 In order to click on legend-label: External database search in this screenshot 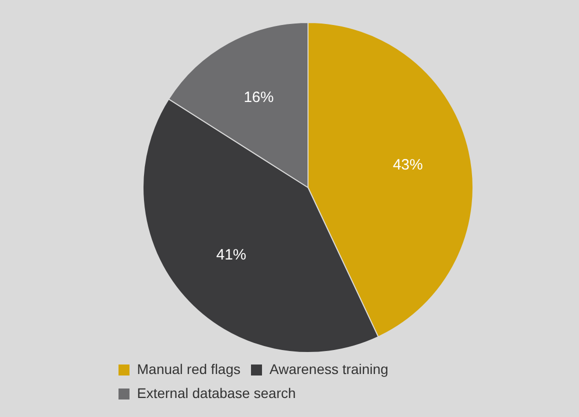, I will do `click(216, 392)`.